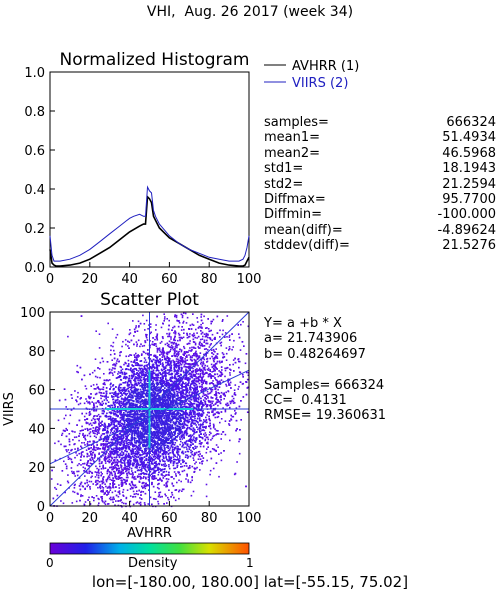 The image size is (500, 600). I want to click on histogram-series-line, so click(149, 223).